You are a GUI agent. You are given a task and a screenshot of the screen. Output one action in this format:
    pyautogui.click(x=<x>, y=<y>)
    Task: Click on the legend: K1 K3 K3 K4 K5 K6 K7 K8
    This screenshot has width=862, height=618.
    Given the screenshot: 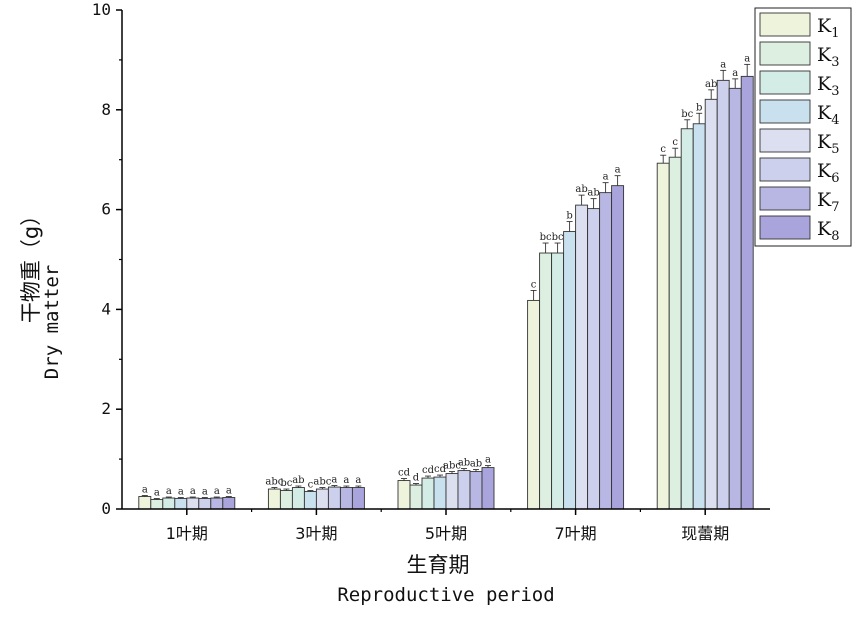 What is the action you would take?
    pyautogui.click(x=803, y=127)
    